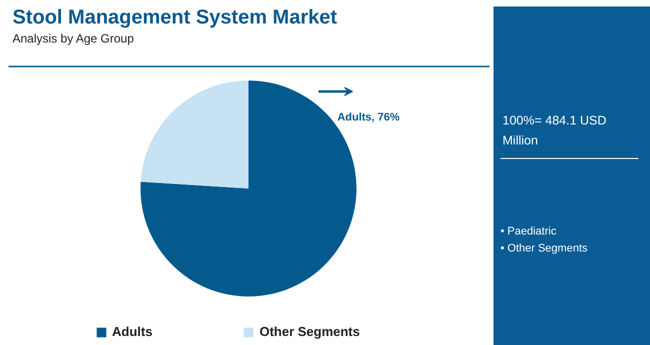 Image resolution: width=650 pixels, height=345 pixels. Describe the element at coordinates (132, 331) in the screenshot. I see `legend-label: Adults` at that location.